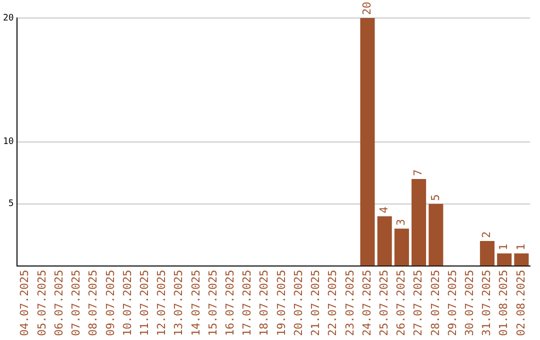 This screenshot has width=540, height=340. I want to click on x-tick-label: 30.07.2025, so click(469, 303).